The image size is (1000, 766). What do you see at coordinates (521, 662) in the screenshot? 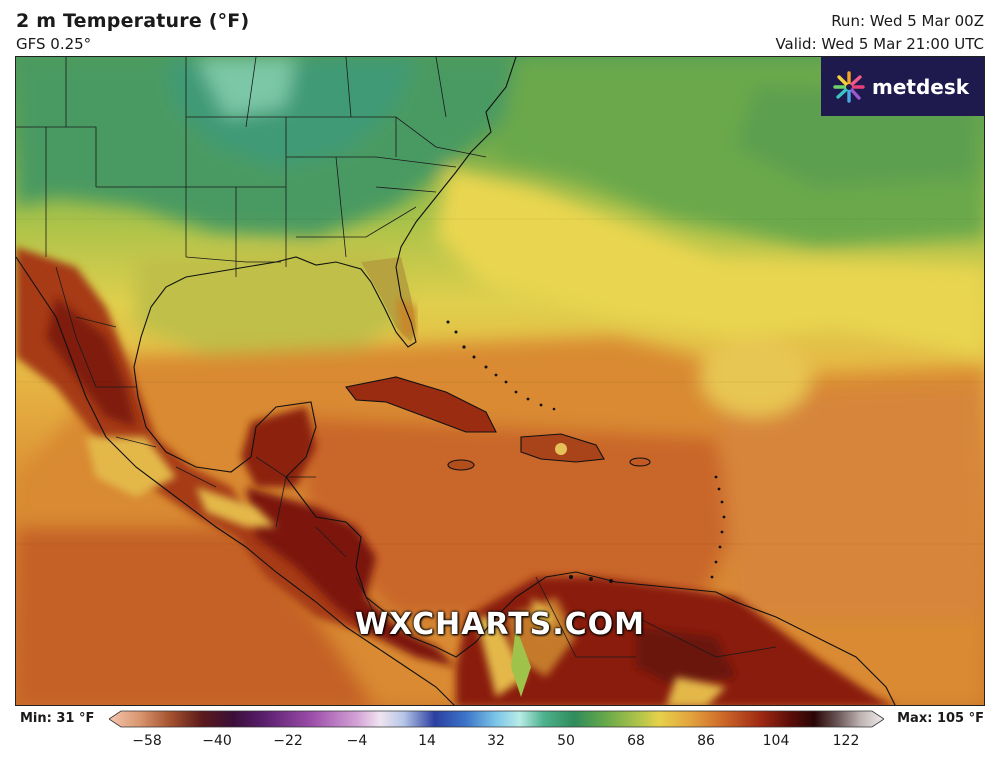
I see `andes-green-strip` at bounding box center [521, 662].